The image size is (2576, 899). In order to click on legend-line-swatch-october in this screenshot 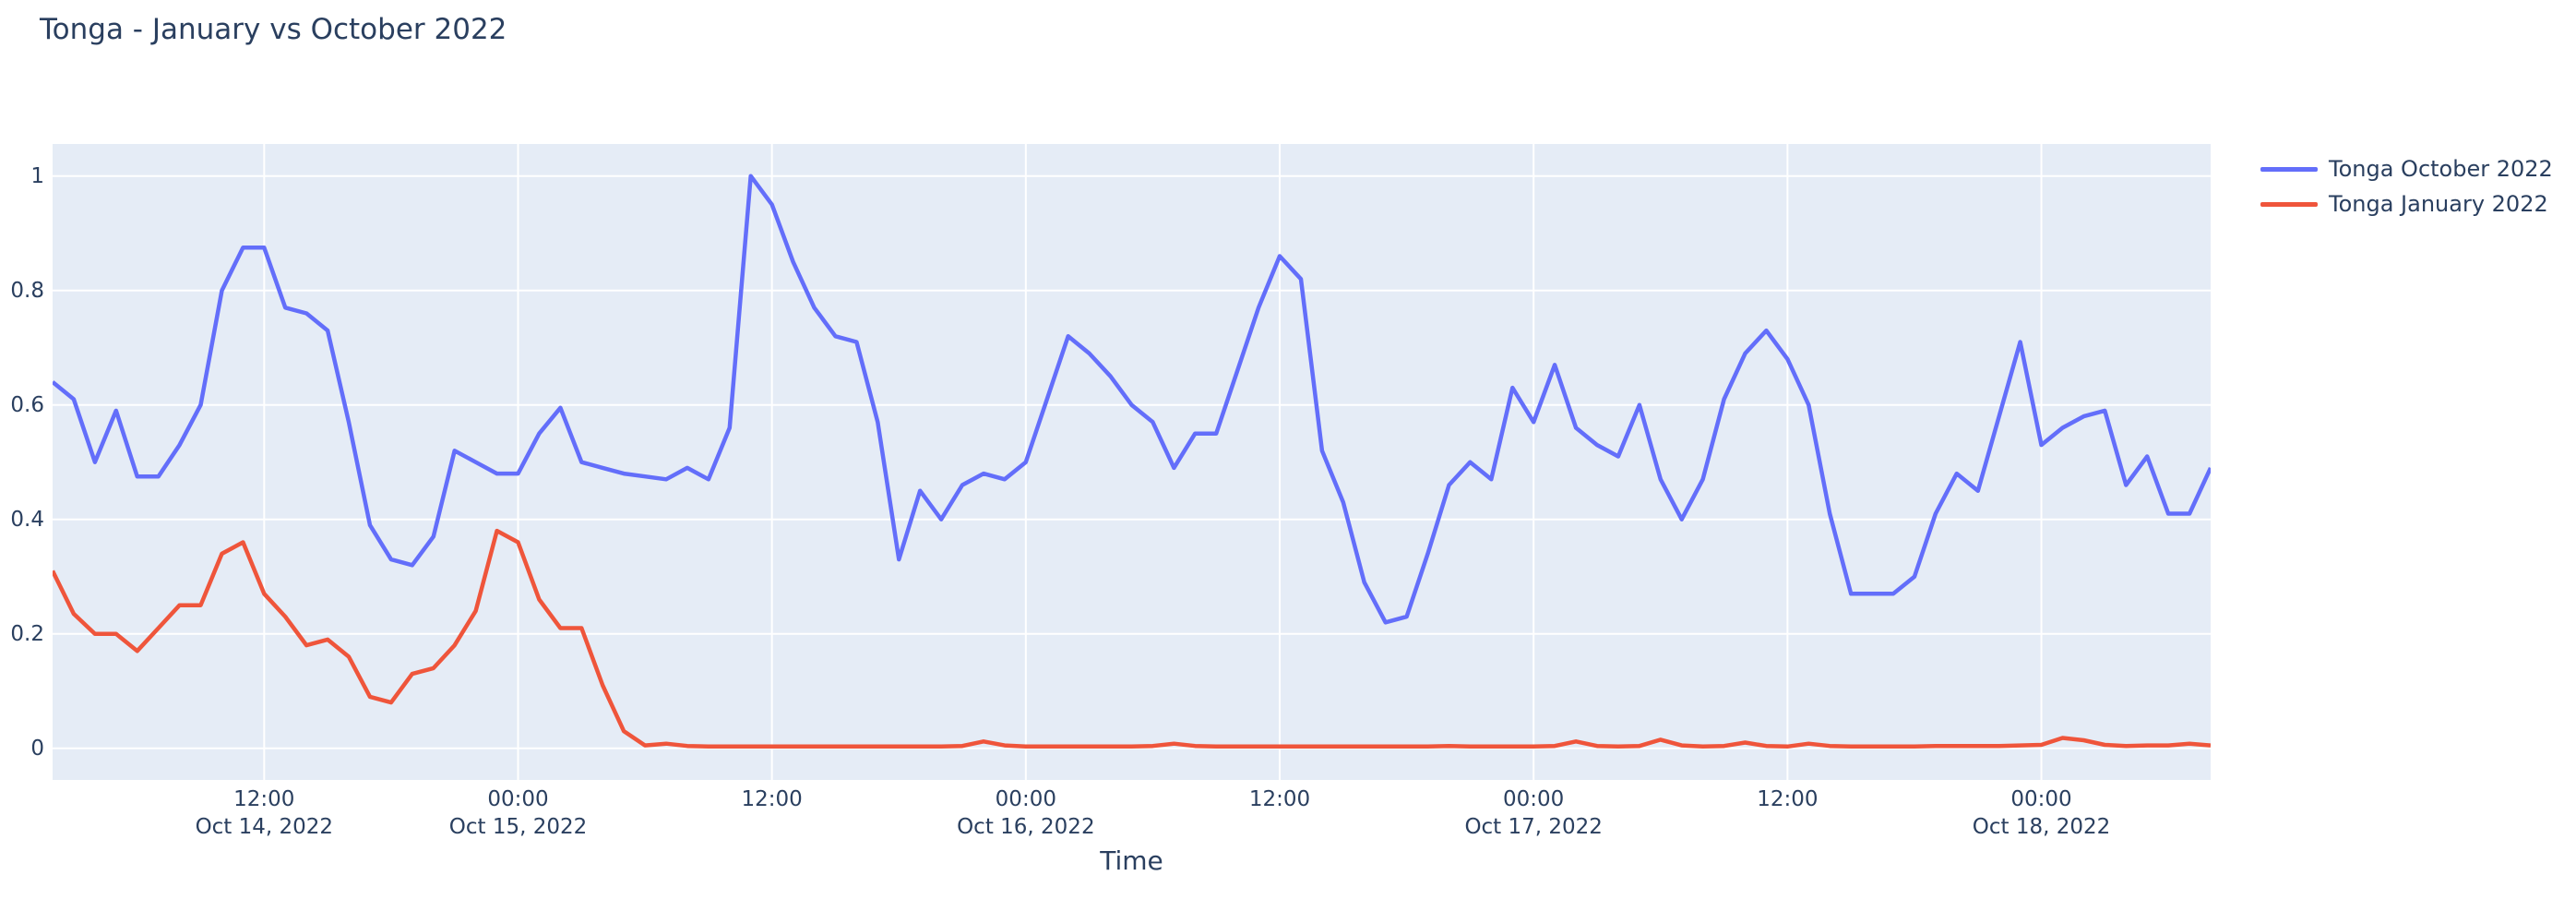, I will do `click(2289, 169)`.